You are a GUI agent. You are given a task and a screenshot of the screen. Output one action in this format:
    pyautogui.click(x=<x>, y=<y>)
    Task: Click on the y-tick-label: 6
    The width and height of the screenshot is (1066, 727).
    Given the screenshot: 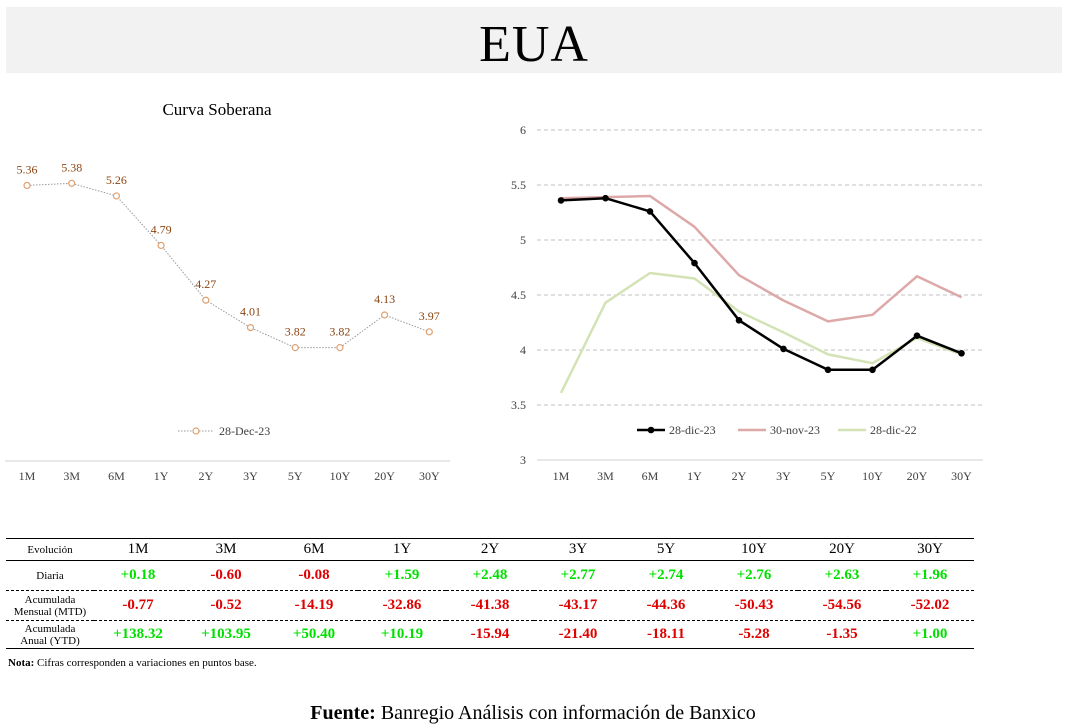 What is the action you would take?
    pyautogui.click(x=523, y=130)
    